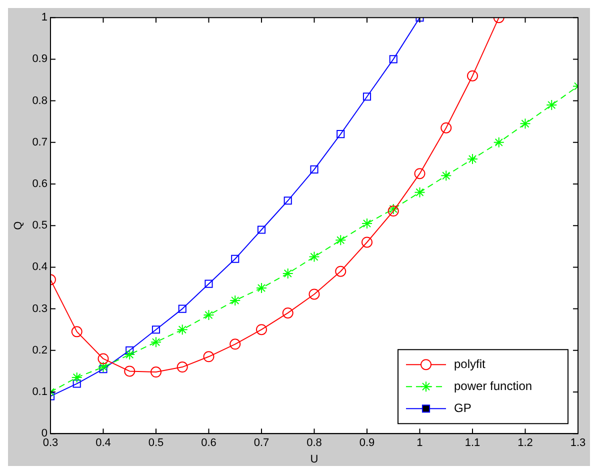 The height and width of the screenshot is (474, 598). Describe the element at coordinates (156, 443) in the screenshot. I see `x-tick-label: 0.5` at that location.